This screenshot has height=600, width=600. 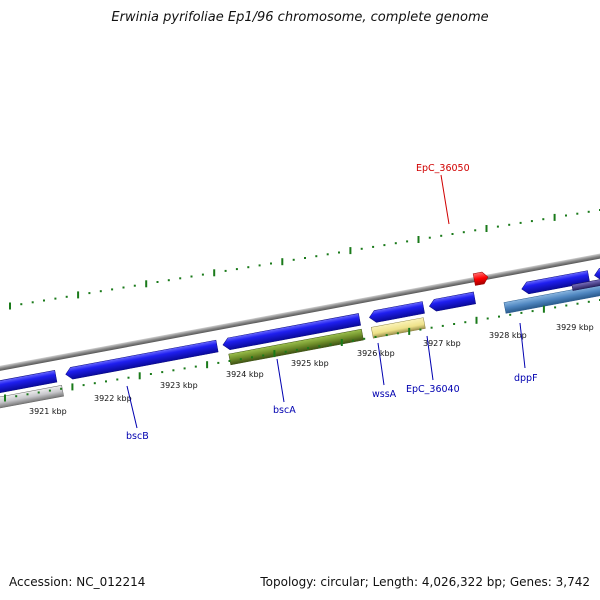 What do you see at coordinates (480, 278) in the screenshot?
I see `highlighted-gene-epc36050` at bounding box center [480, 278].